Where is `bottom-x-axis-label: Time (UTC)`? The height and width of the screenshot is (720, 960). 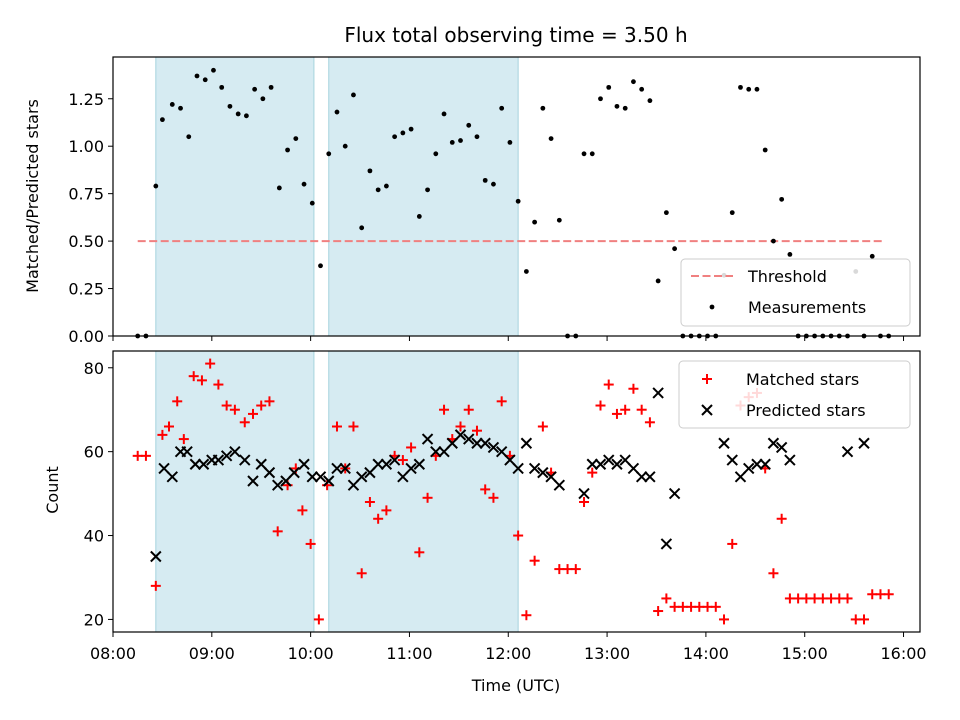 bottom-x-axis-label: Time (UTC) is located at coordinates (515, 685).